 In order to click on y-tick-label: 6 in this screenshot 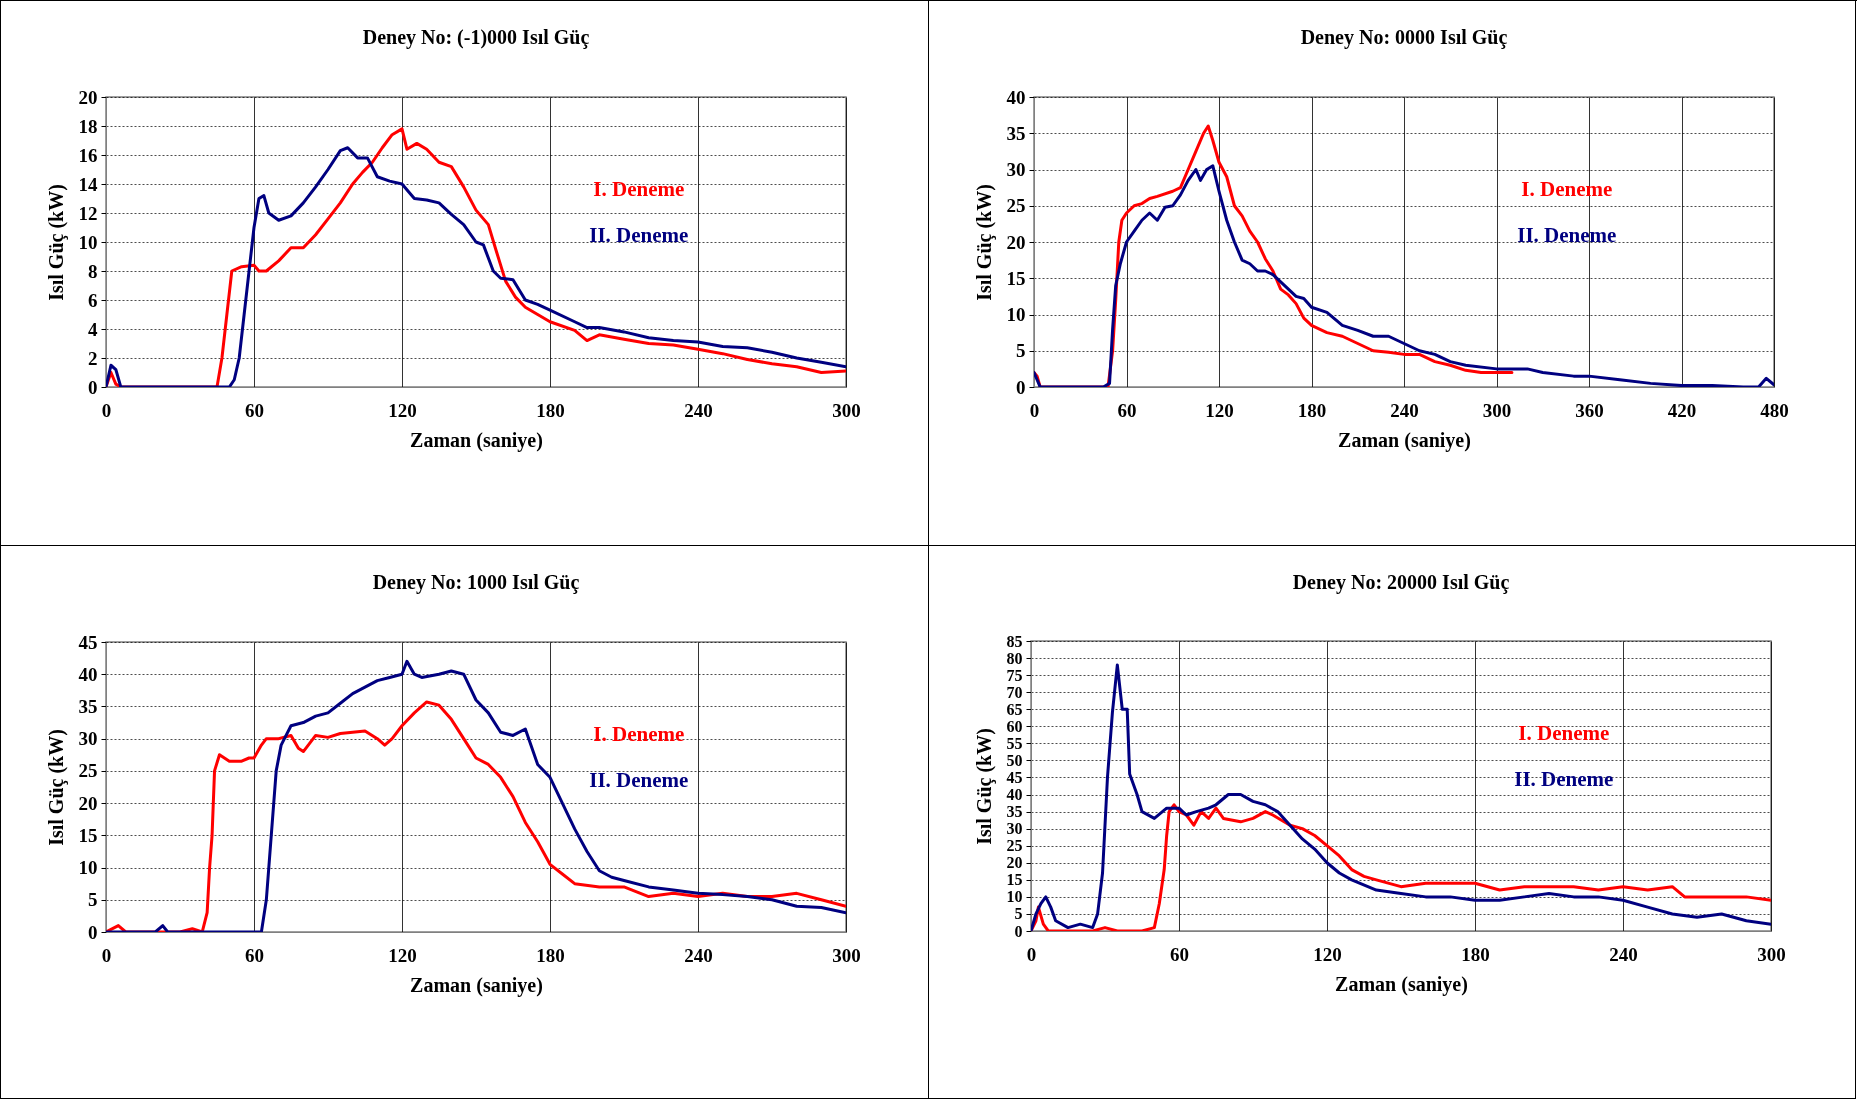, I will do `click(93, 300)`.